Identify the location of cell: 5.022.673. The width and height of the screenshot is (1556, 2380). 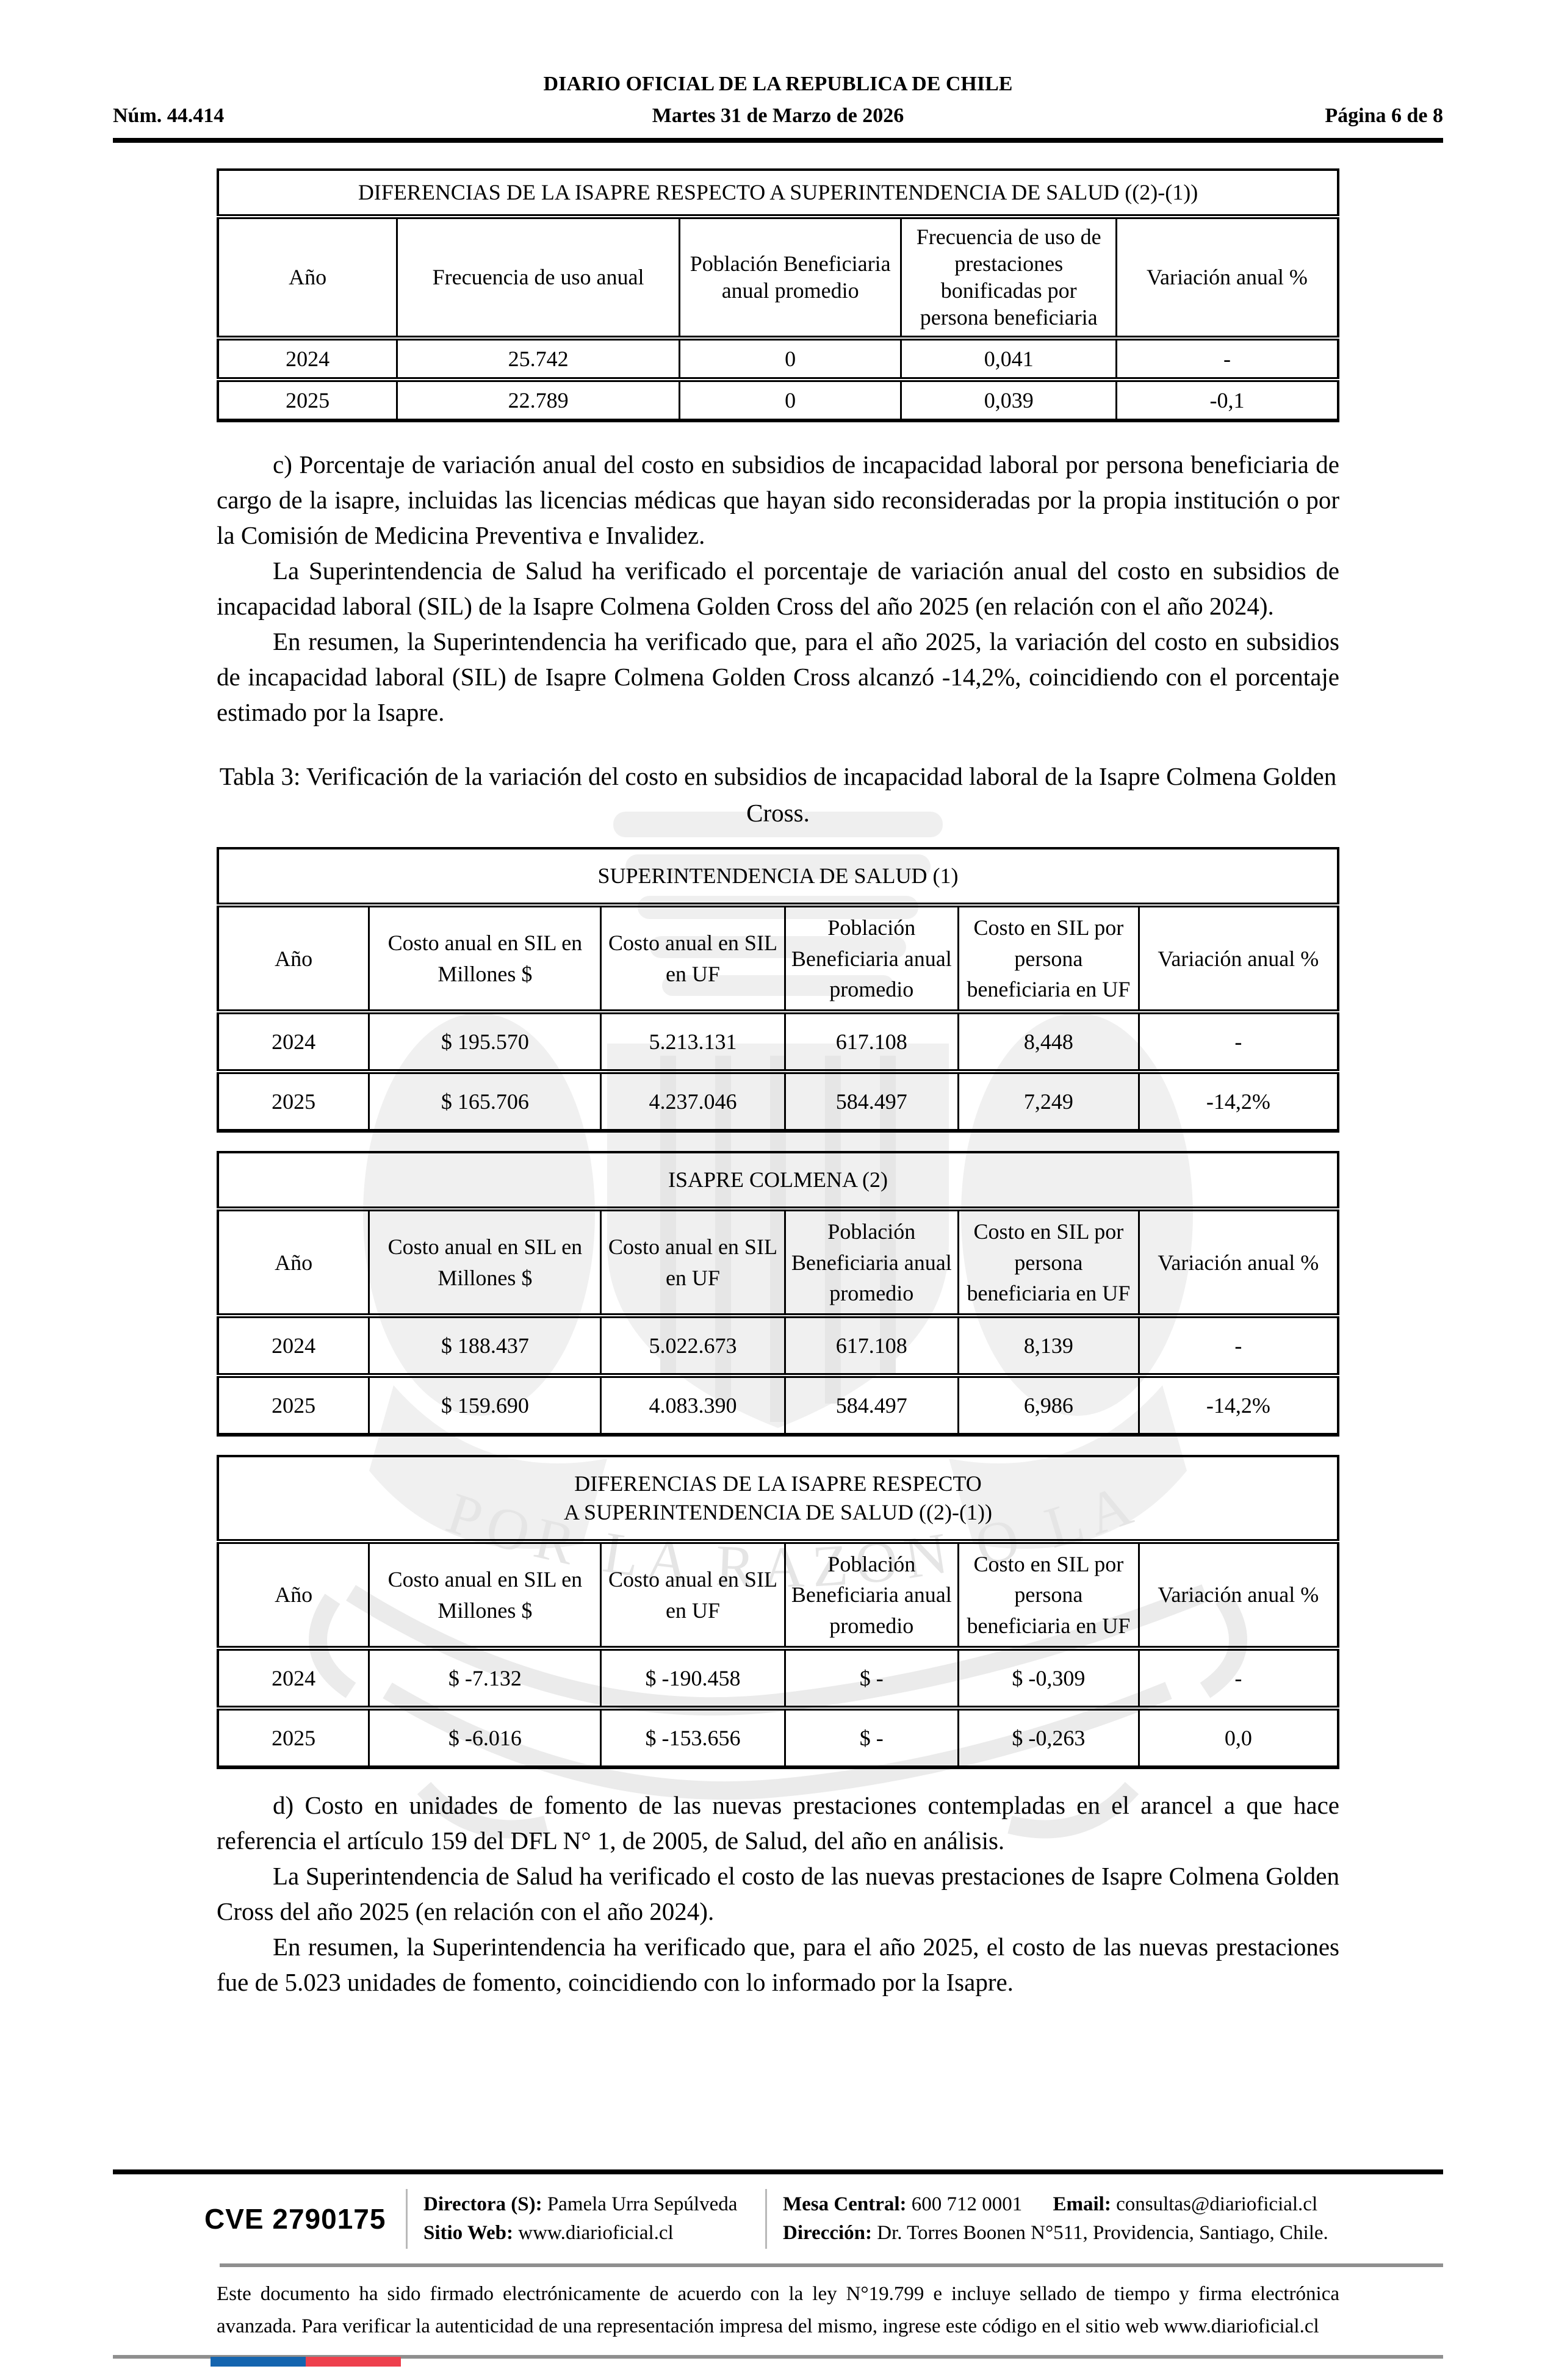
(693, 1345).